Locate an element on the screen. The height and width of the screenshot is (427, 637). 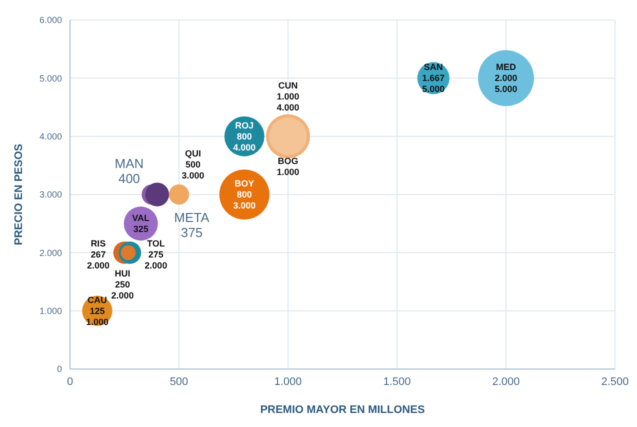
y-axis-title: PRECIO EN PESOS is located at coordinates (18, 195).